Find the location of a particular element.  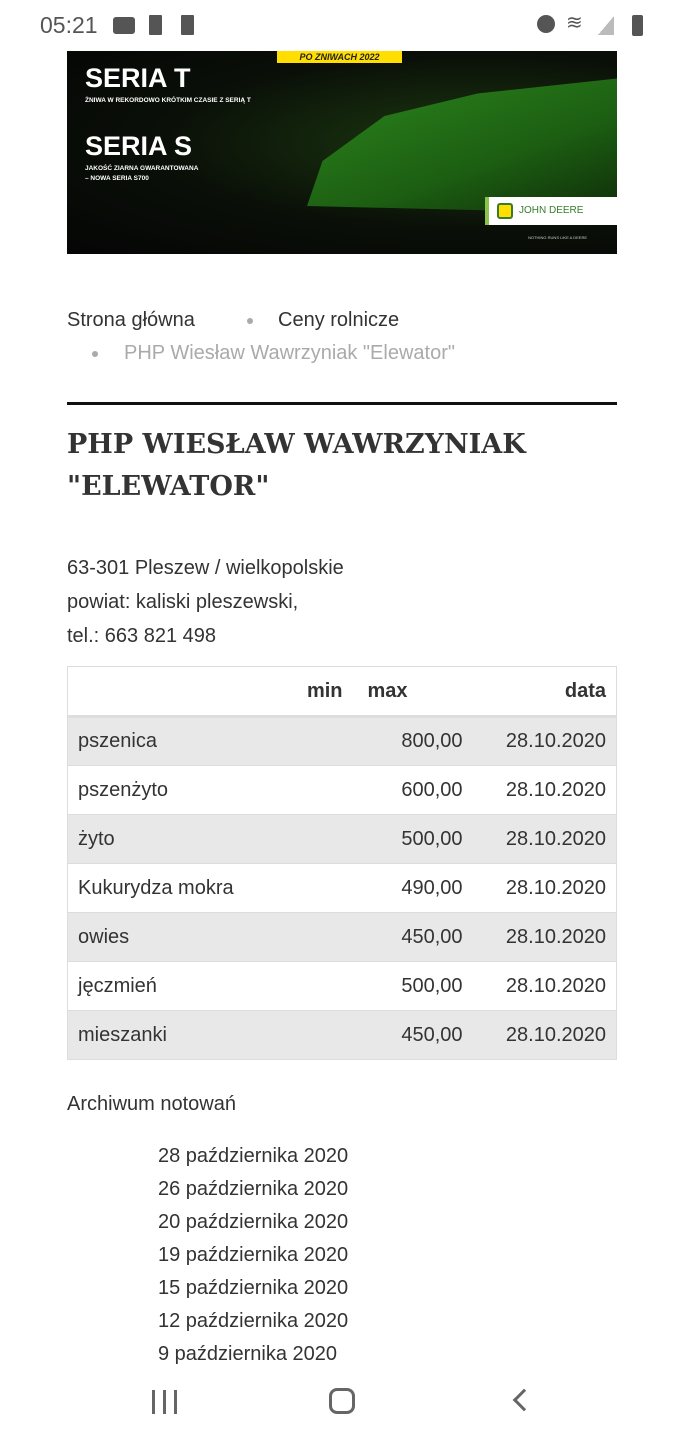

breadcrumb-current: PHP Wiesław Wawrzyniak "Elewator" is located at coordinates (289, 353).